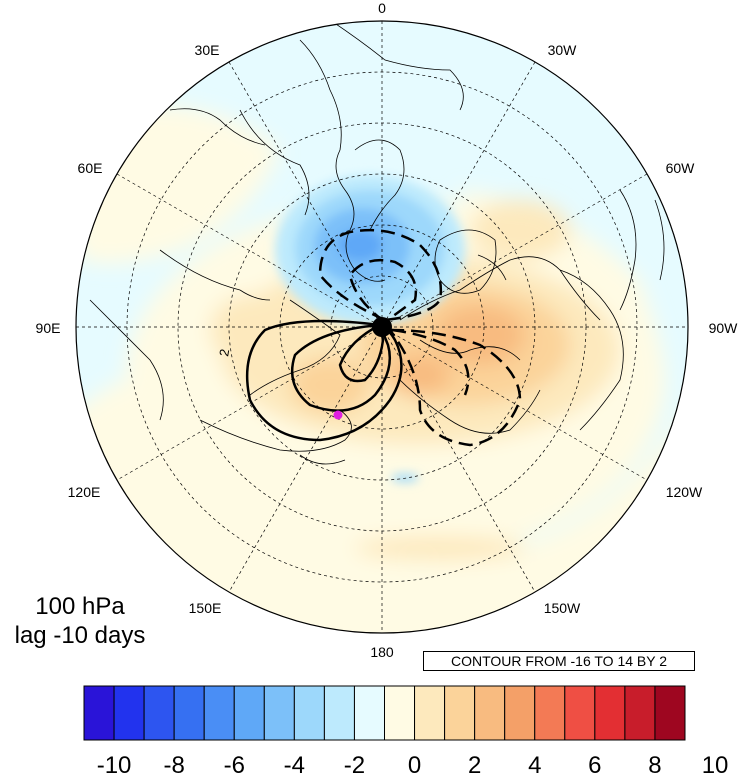 This screenshot has height=779, width=741. What do you see at coordinates (80, 606) in the screenshot?
I see `level-label: 100 hPa` at bounding box center [80, 606].